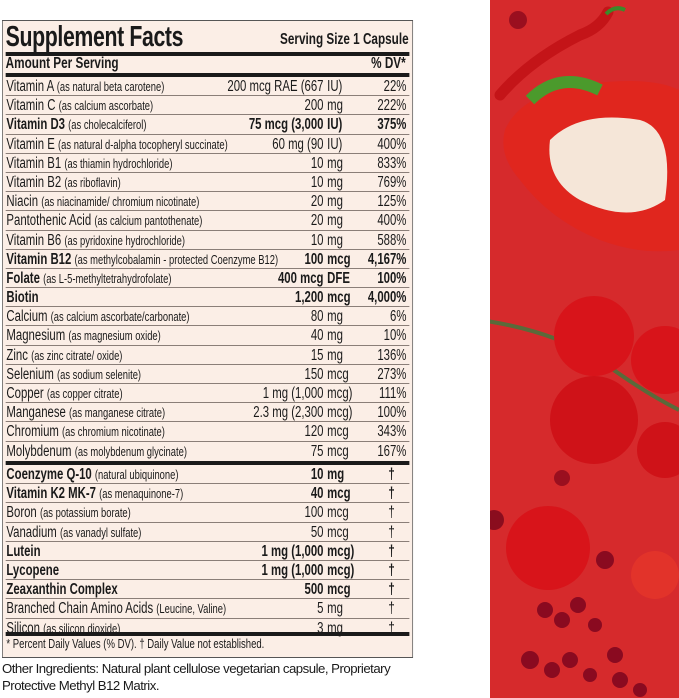 The image size is (679, 698). Describe the element at coordinates (30, 86) in the screenshot. I see `nutrient-name: Vitamin A` at that location.